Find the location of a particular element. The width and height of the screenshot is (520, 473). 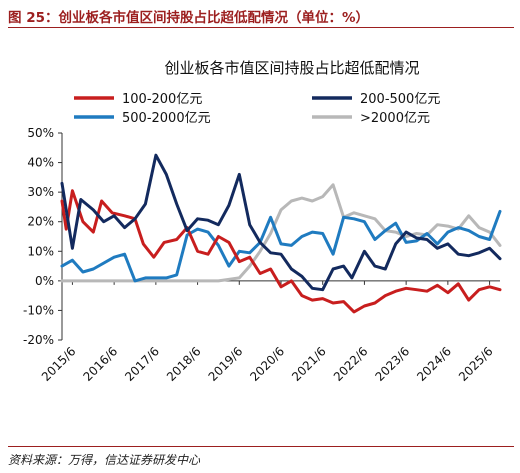

x-tick-label: 2020/6 is located at coordinates (267, 364).